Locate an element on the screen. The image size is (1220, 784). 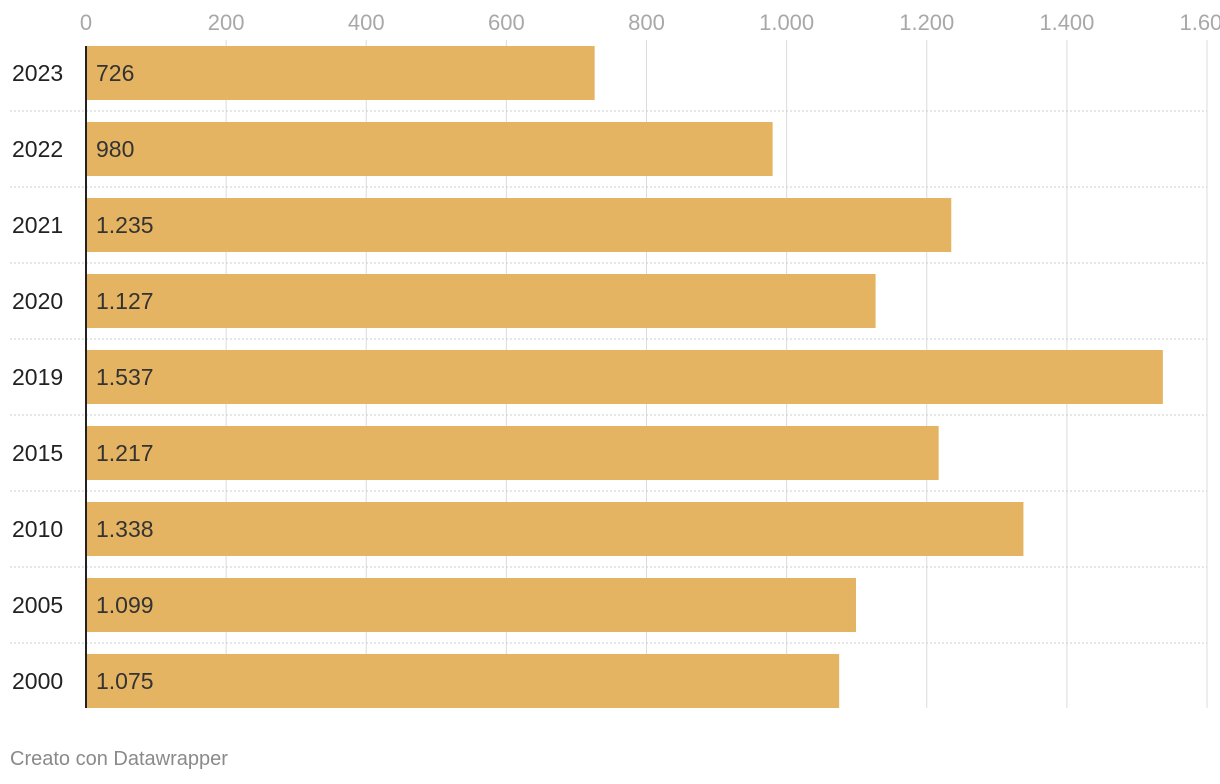
bar-value-label: 1.338 is located at coordinates (125, 529).